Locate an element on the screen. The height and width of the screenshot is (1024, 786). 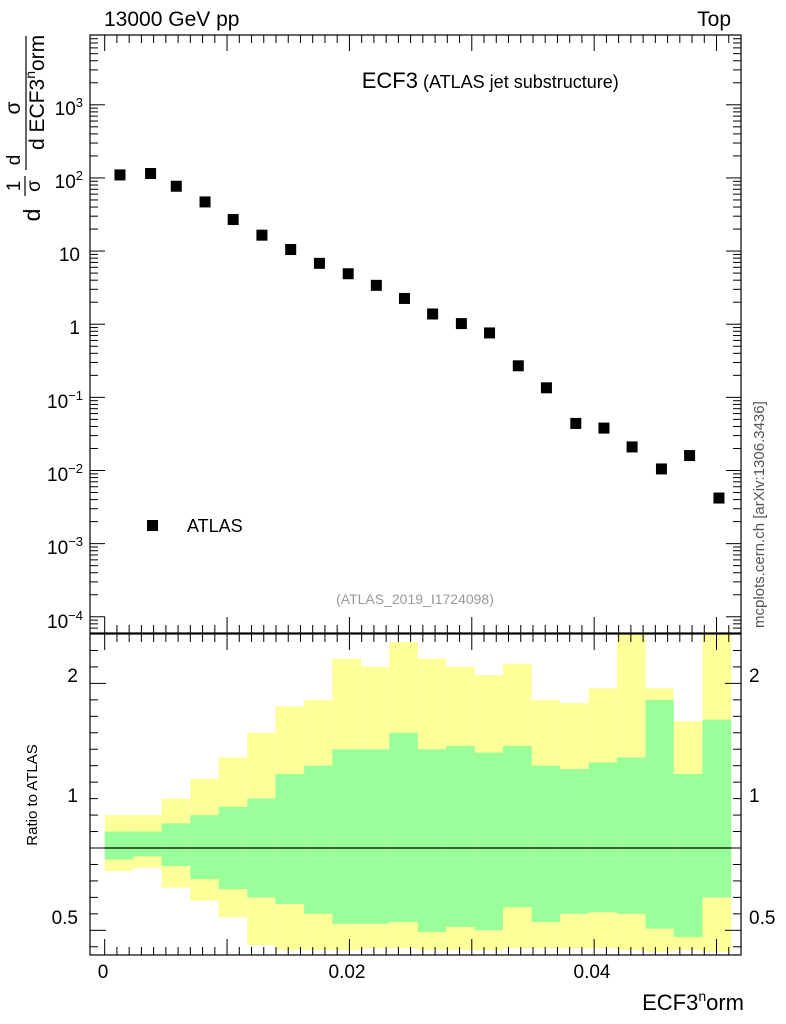
ylabel-sigma-1: σ is located at coordinates (34, 186).